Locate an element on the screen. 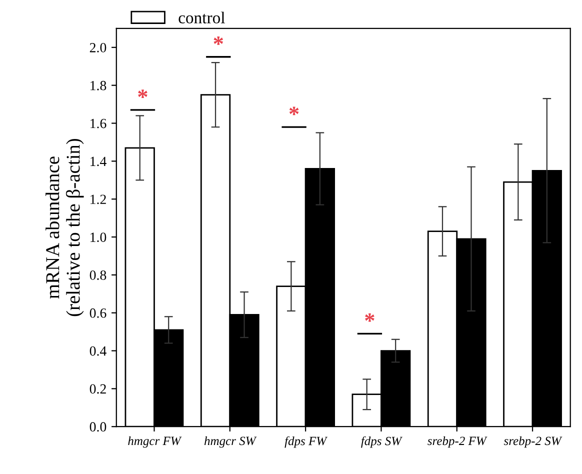 Image resolution: width=582 pixels, height=474 pixels. y-tick-label: 0.2 is located at coordinates (98, 389).